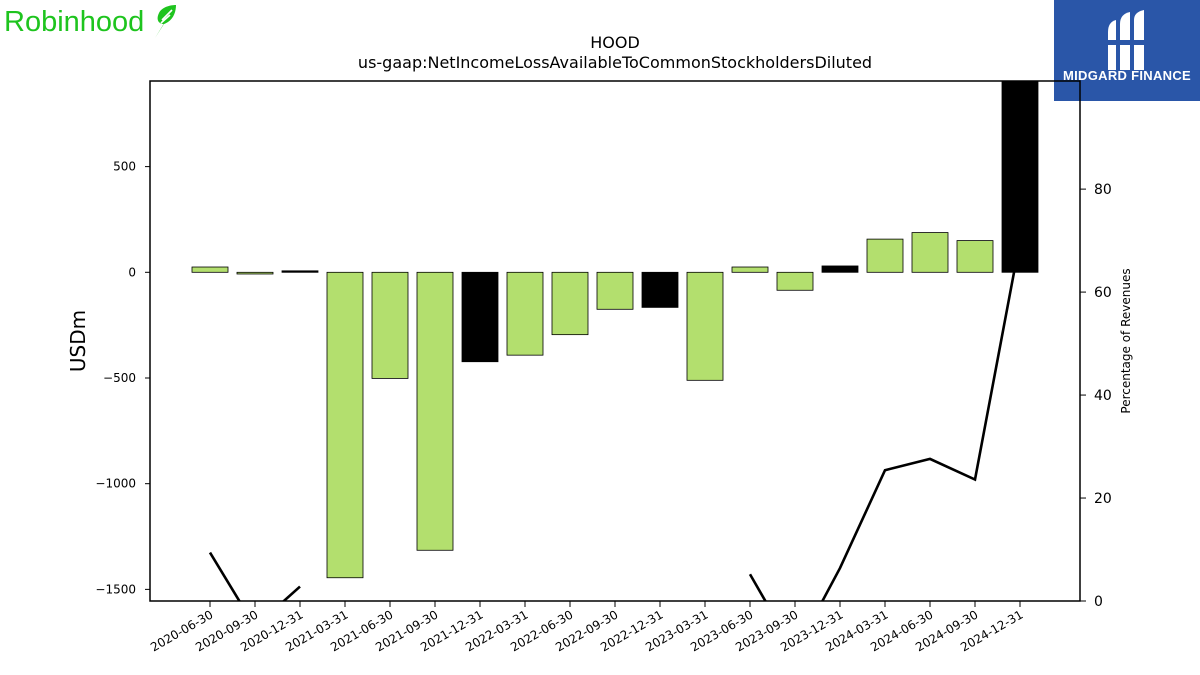 This screenshot has width=1200, height=675. Describe the element at coordinates (1103, 396) in the screenshot. I see `y2-tick-label: 40` at that location.